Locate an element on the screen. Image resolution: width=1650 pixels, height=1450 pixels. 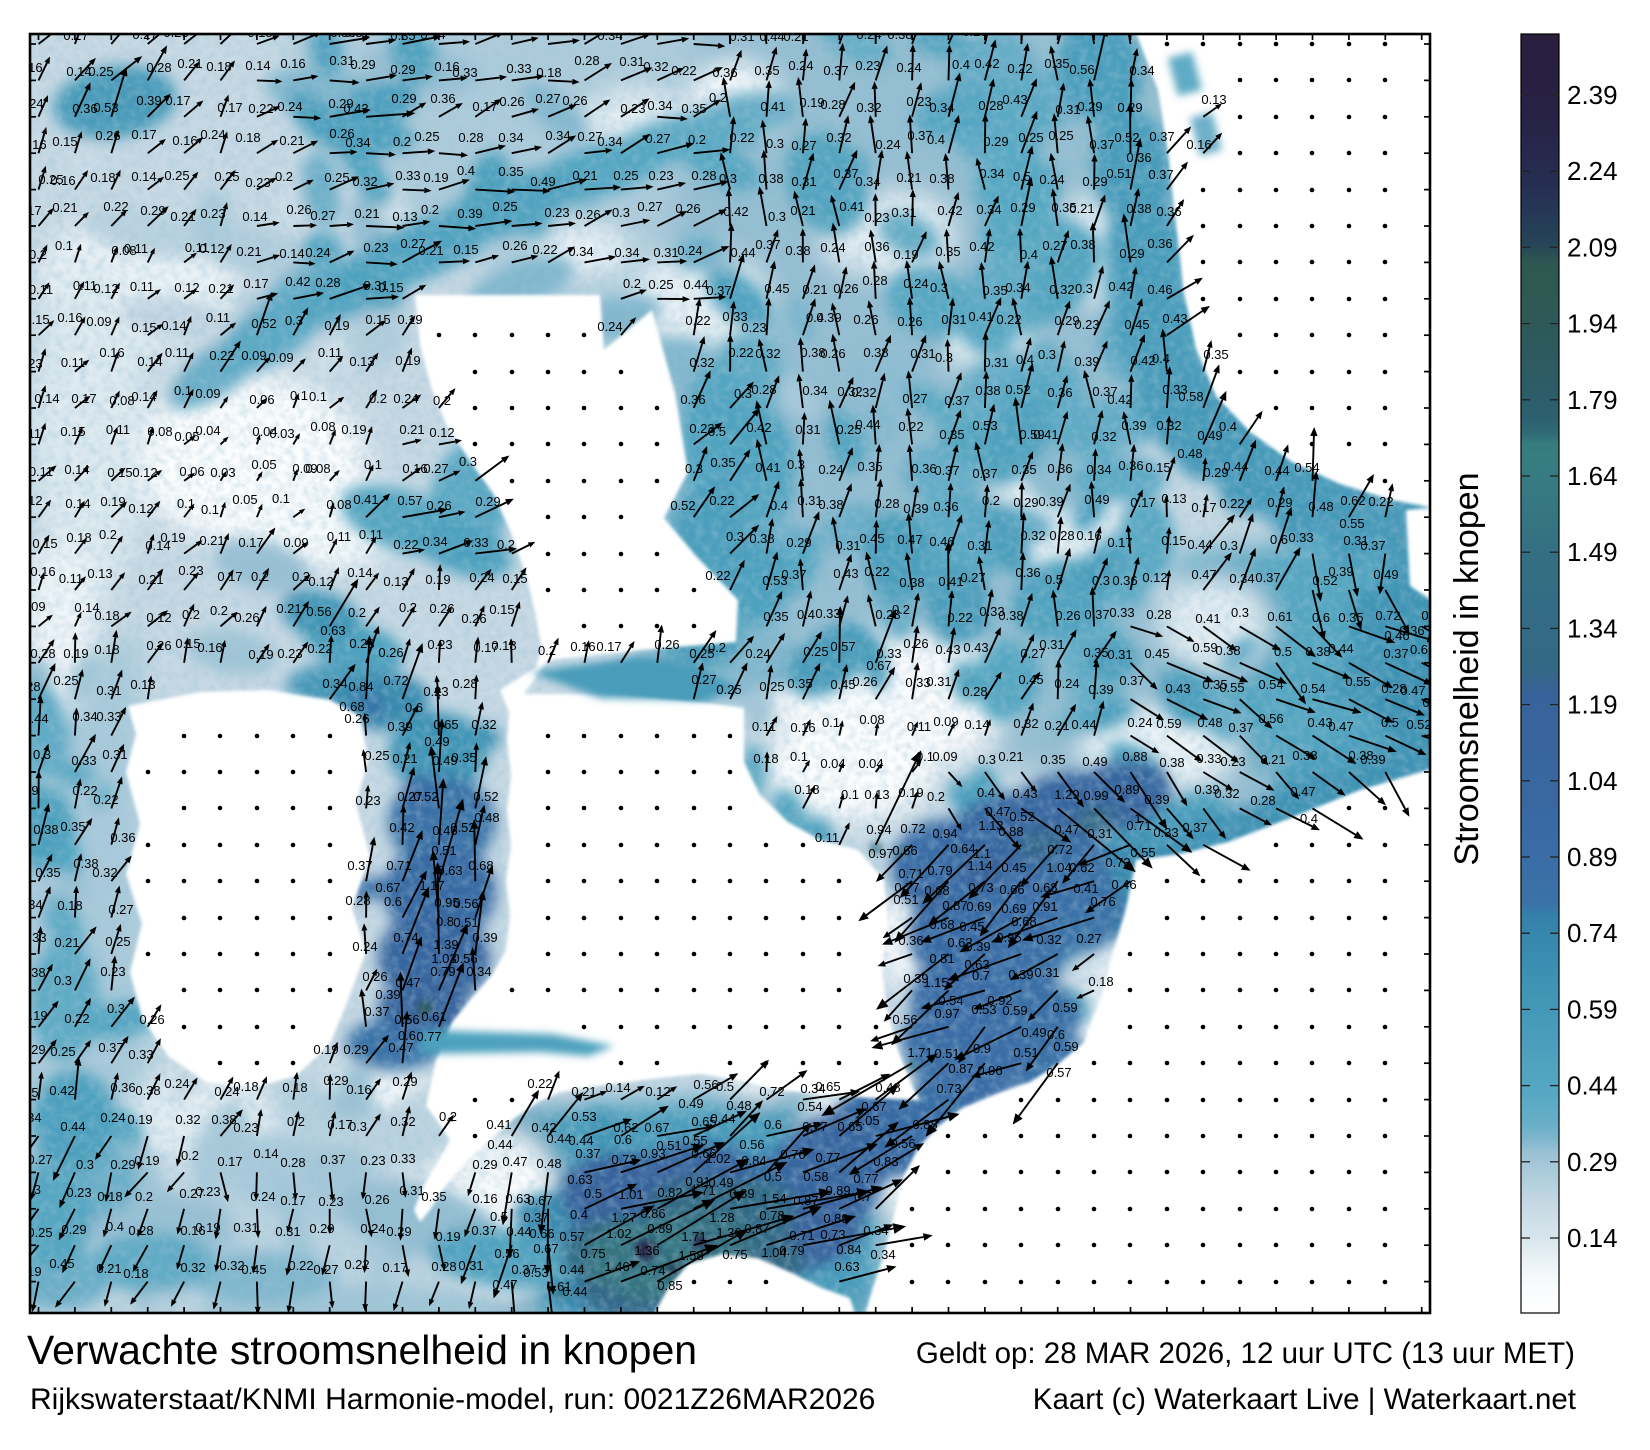
svg-text: 0.12 is located at coordinates (211, 248).